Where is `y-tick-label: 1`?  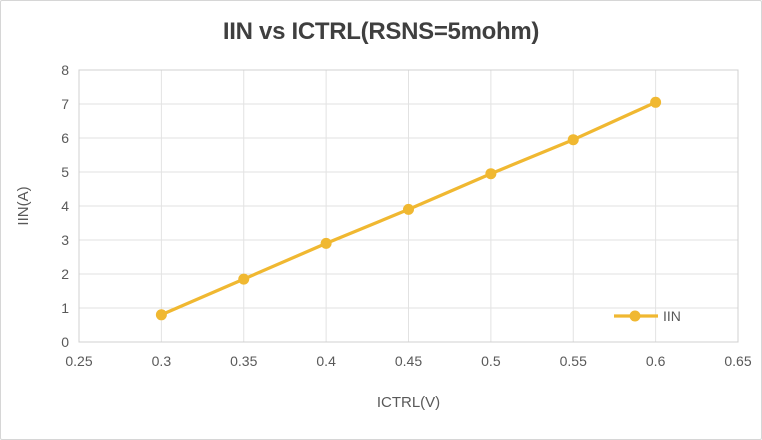 y-tick-label: 1 is located at coordinates (65, 308).